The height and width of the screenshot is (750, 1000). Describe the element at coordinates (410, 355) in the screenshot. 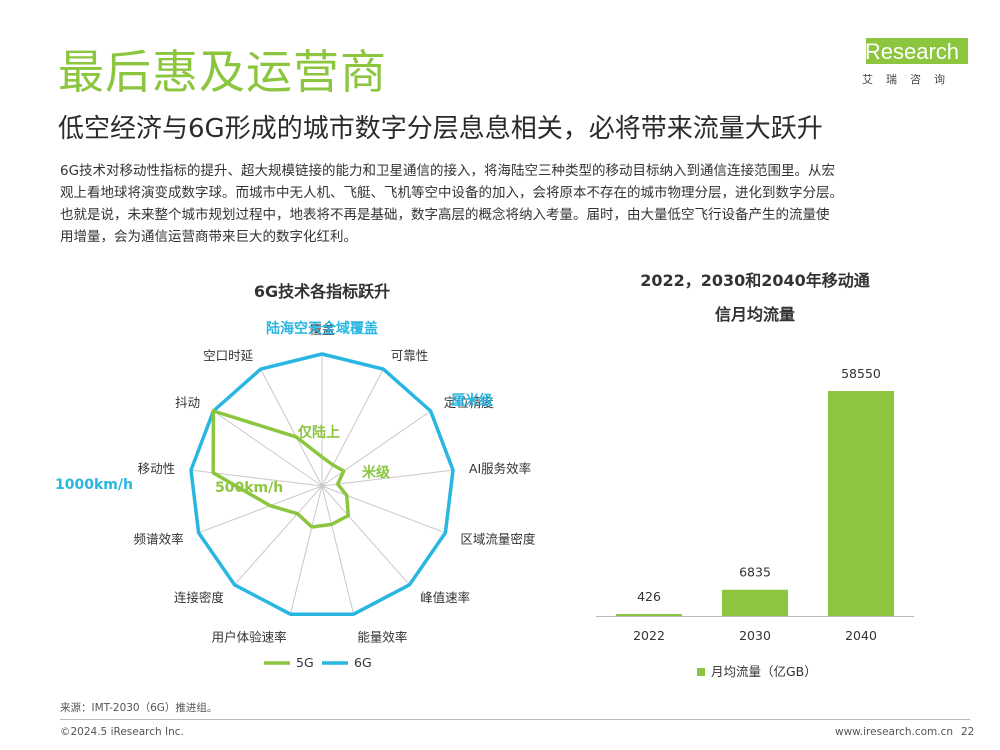

I see `radar-axis-label: 可靠性` at that location.